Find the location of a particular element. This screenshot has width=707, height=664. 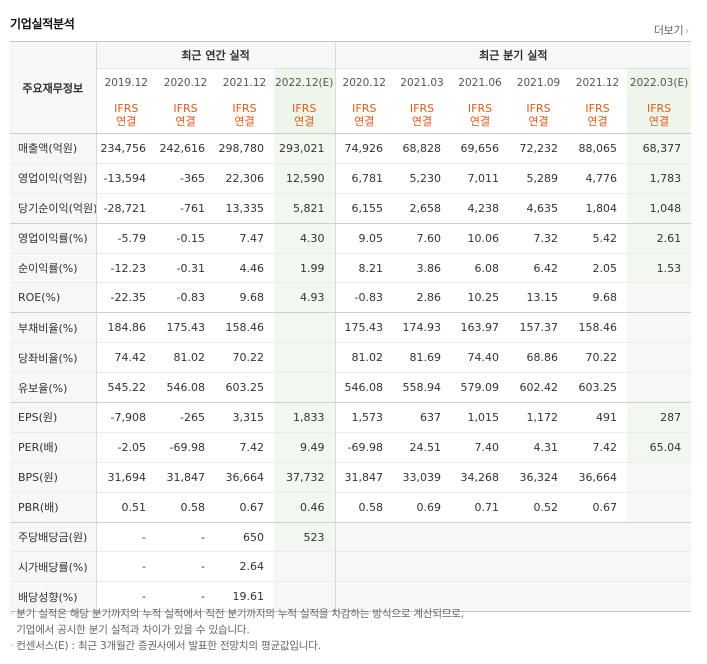

more-link: 더보기 › is located at coordinates (671, 30).